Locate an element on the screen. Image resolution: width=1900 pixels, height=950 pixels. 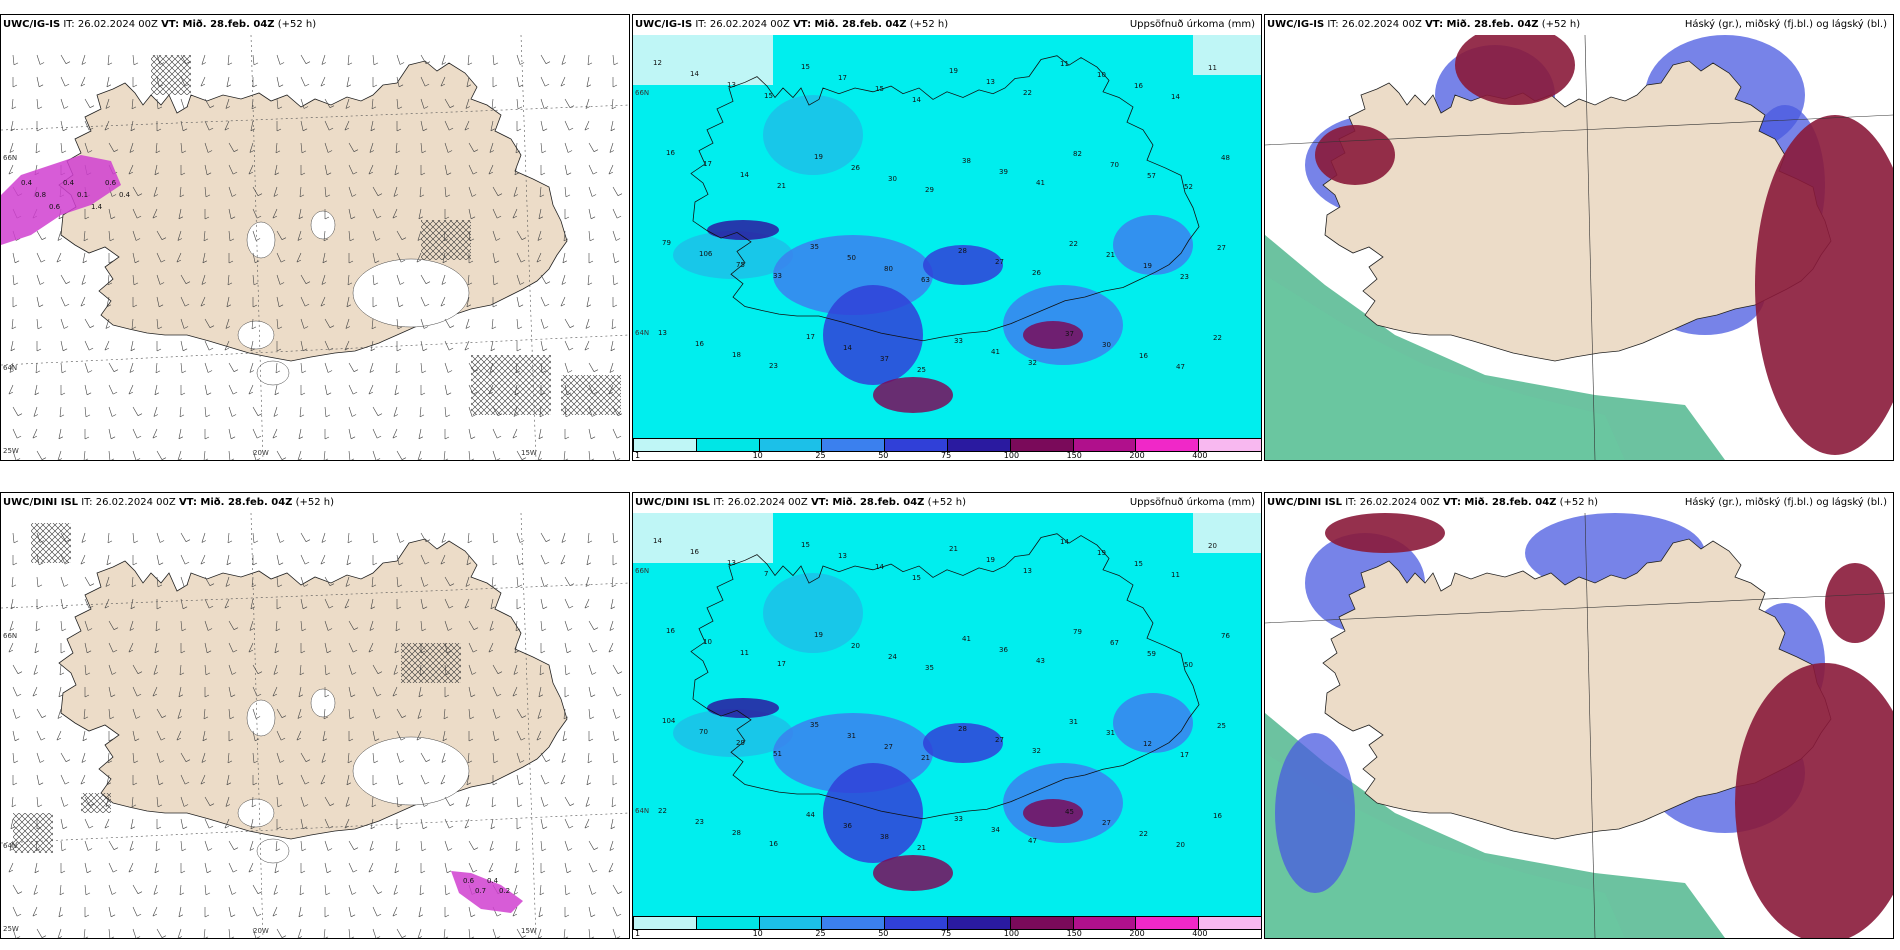
precip-value: 17 is located at coordinates (1184, 755).